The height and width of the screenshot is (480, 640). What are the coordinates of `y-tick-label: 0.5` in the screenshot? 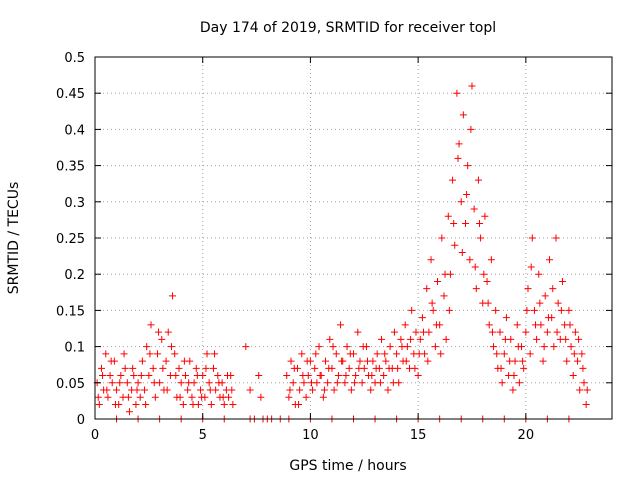 It's located at (74, 58).